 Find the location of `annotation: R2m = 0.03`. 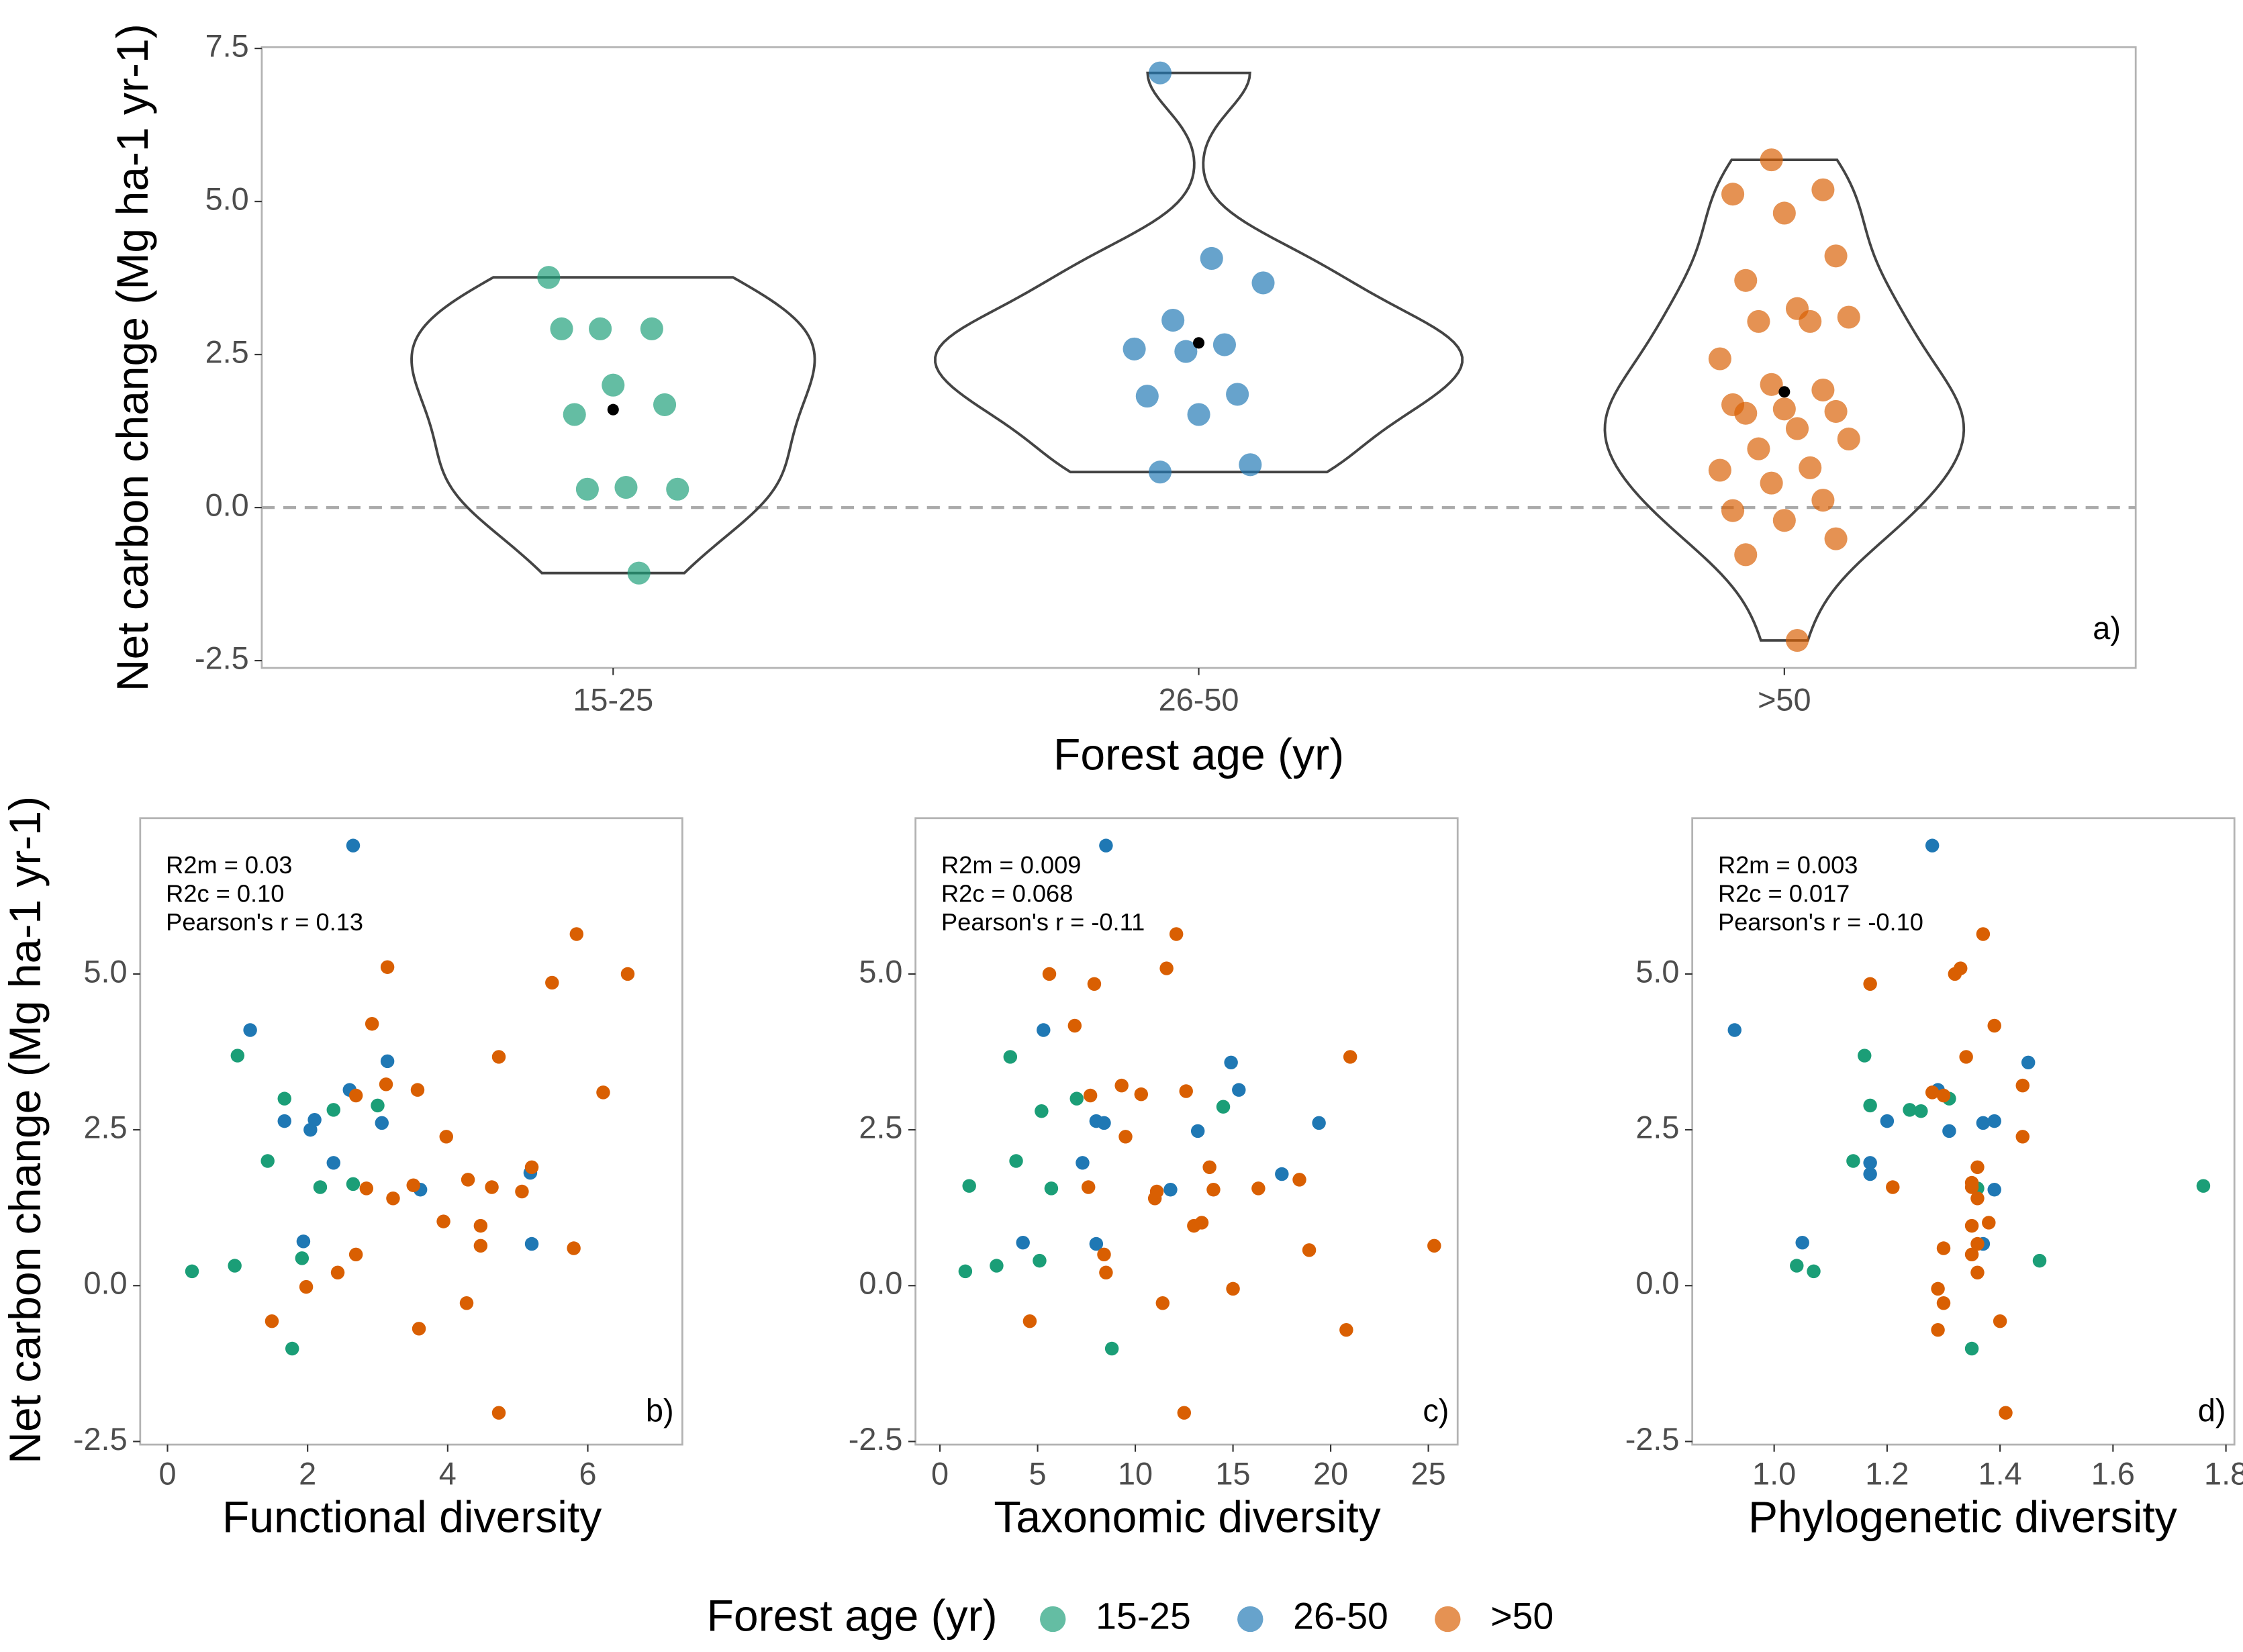

annotation: R2m = 0.03 is located at coordinates (229, 865).